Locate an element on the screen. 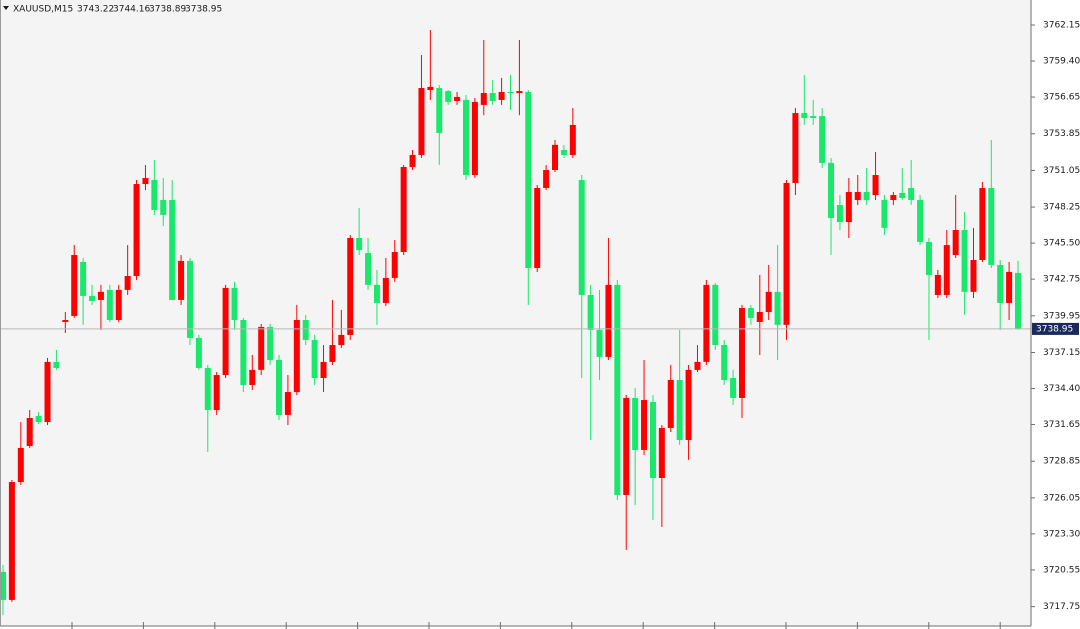 The width and height of the screenshot is (1080, 629). y-tick-label: 3728.85 is located at coordinates (1061, 462).